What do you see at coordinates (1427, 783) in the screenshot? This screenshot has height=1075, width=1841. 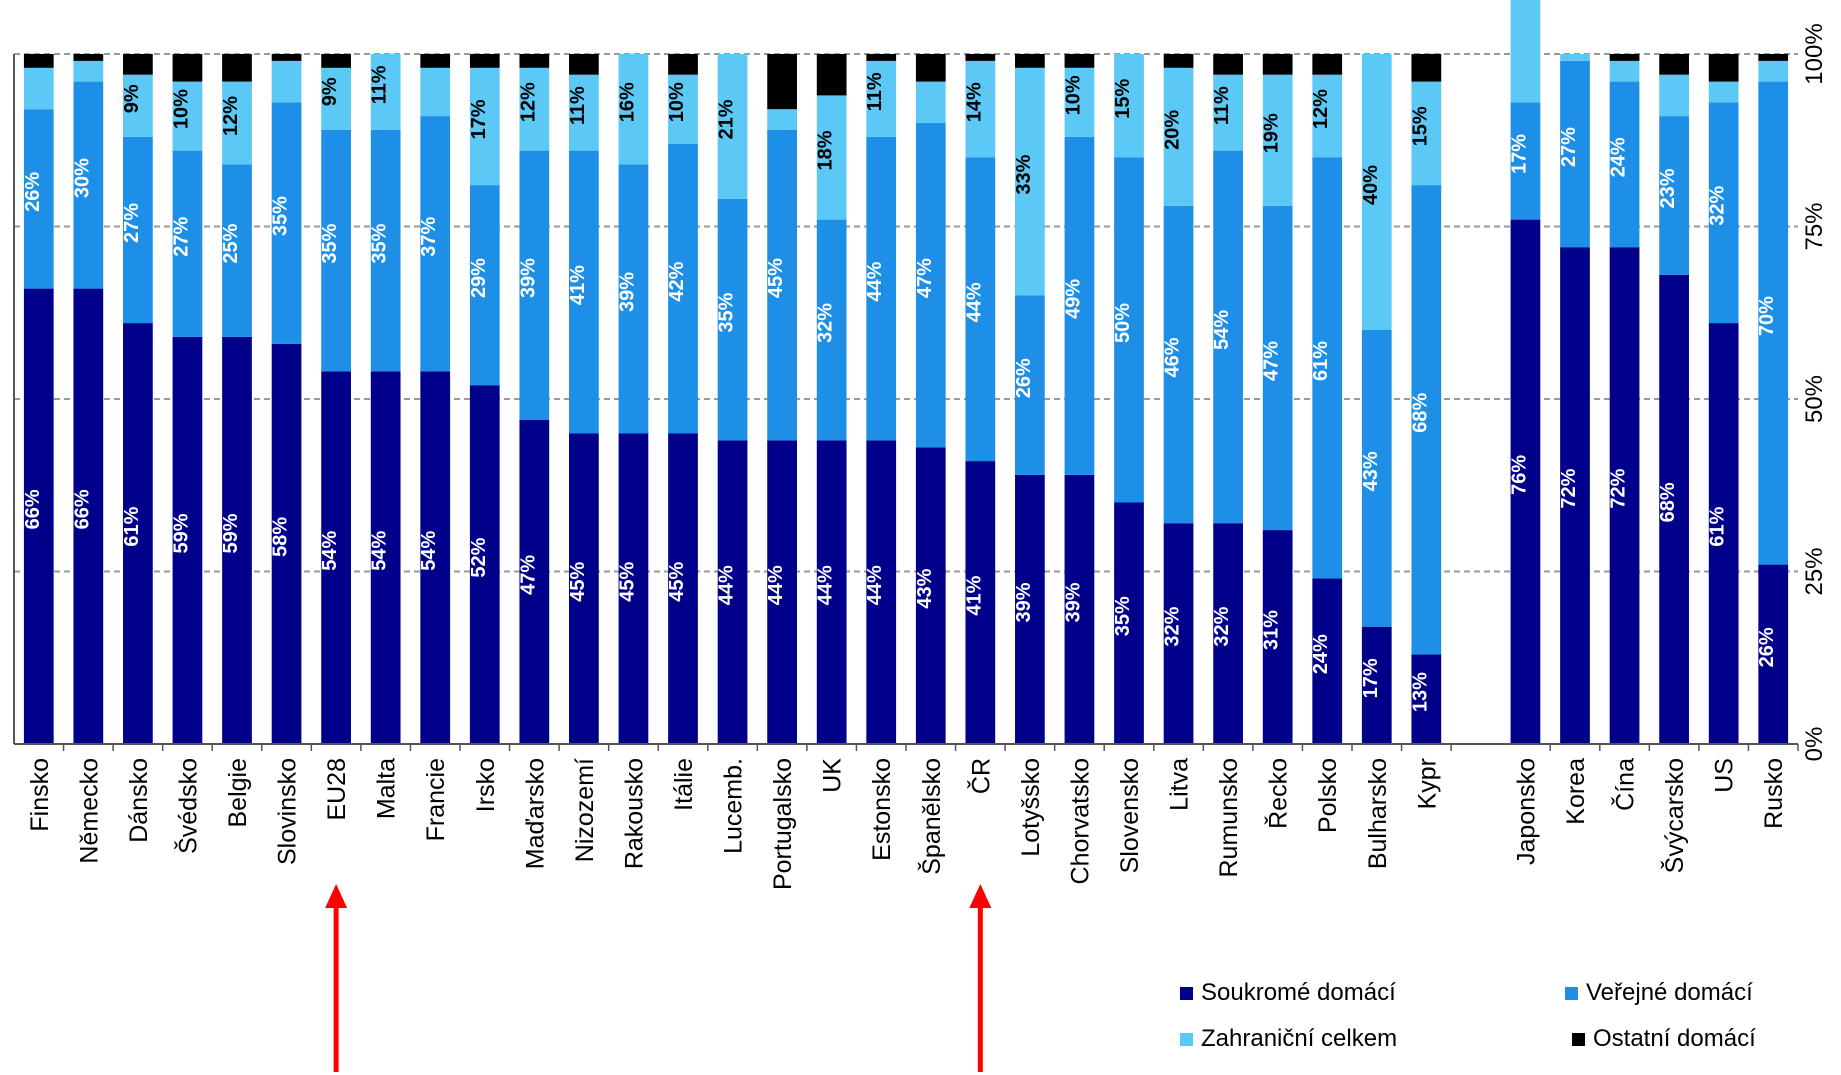 I see `category-label: Kypr` at bounding box center [1427, 783].